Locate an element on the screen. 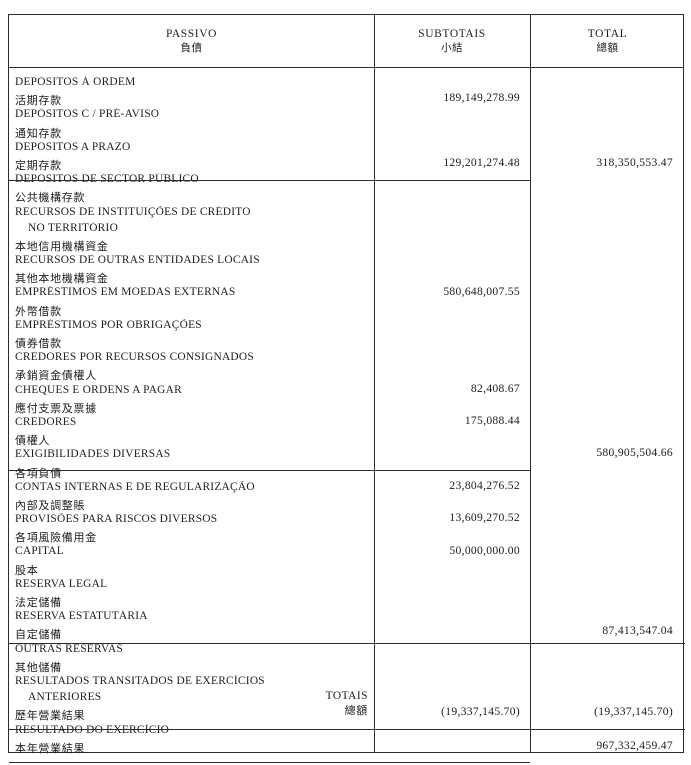  line-item-zh: 外幣借款 is located at coordinates (38, 311).